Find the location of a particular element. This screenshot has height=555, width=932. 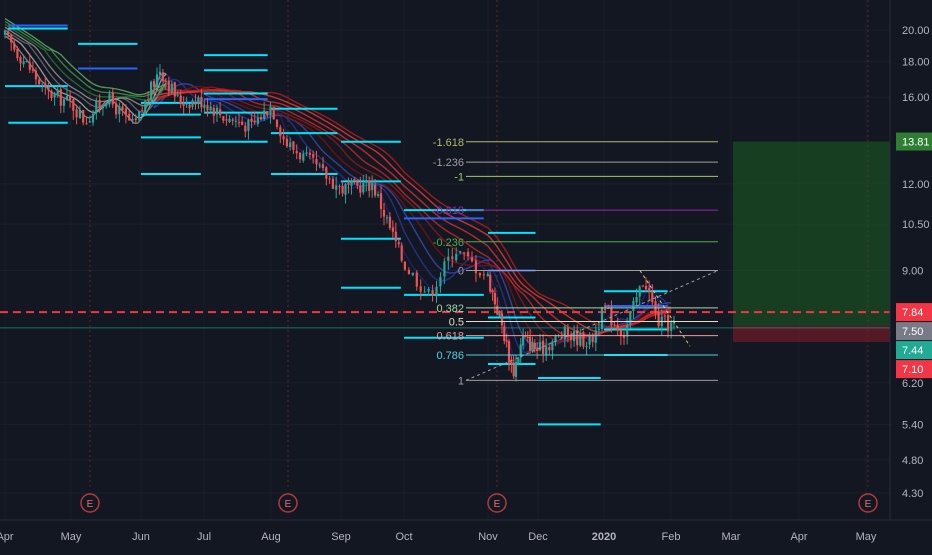

fib-level-label: 1 is located at coordinates (461, 381).